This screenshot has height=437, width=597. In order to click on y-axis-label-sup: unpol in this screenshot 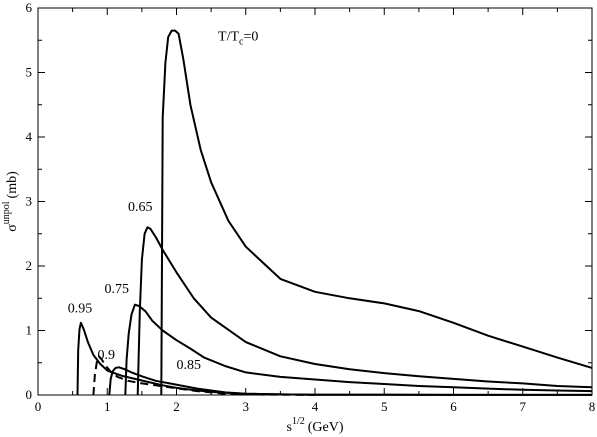, I will do `click(6, 212)`.